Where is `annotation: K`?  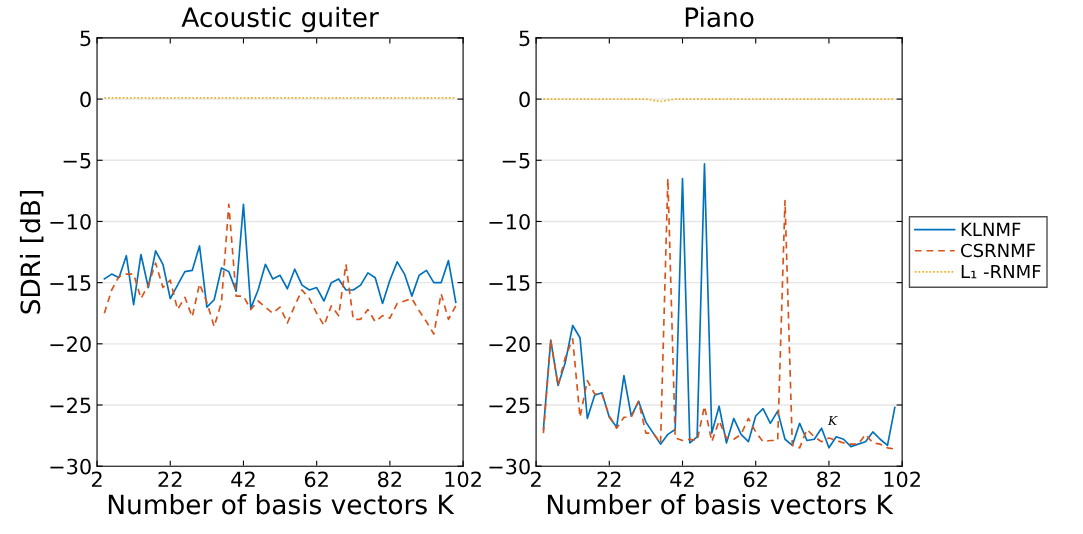
annotation: K is located at coordinates (832, 420).